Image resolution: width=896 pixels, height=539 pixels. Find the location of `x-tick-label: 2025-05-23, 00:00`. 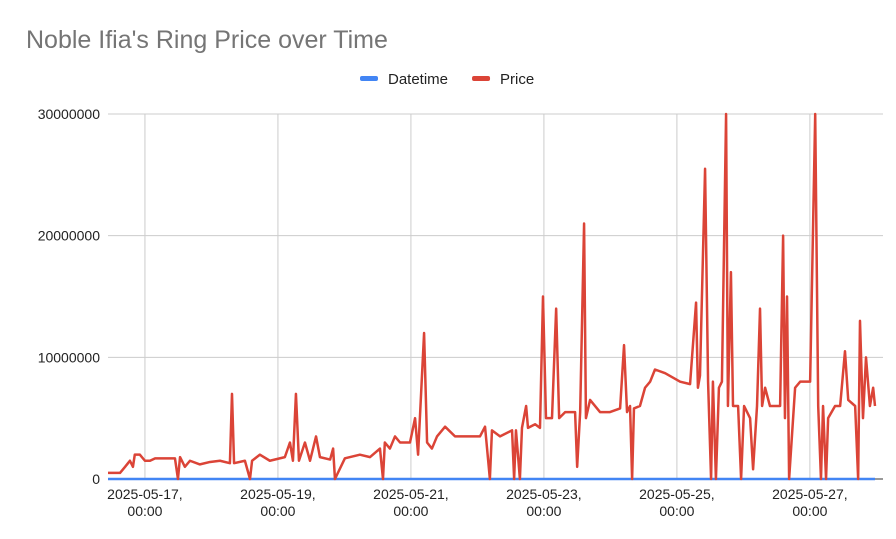

x-tick-label: 2025-05-23, 00:00 is located at coordinates (544, 502).